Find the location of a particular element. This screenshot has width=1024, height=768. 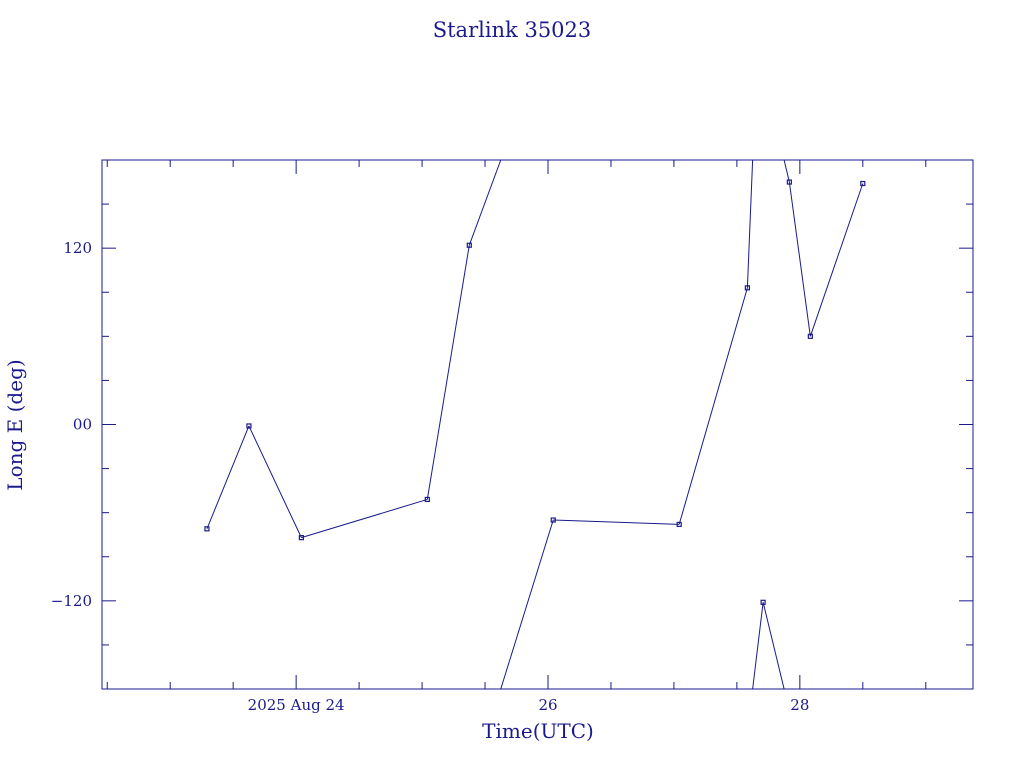

y-tick-labels: 120 00 −120 is located at coordinates (71, 424).